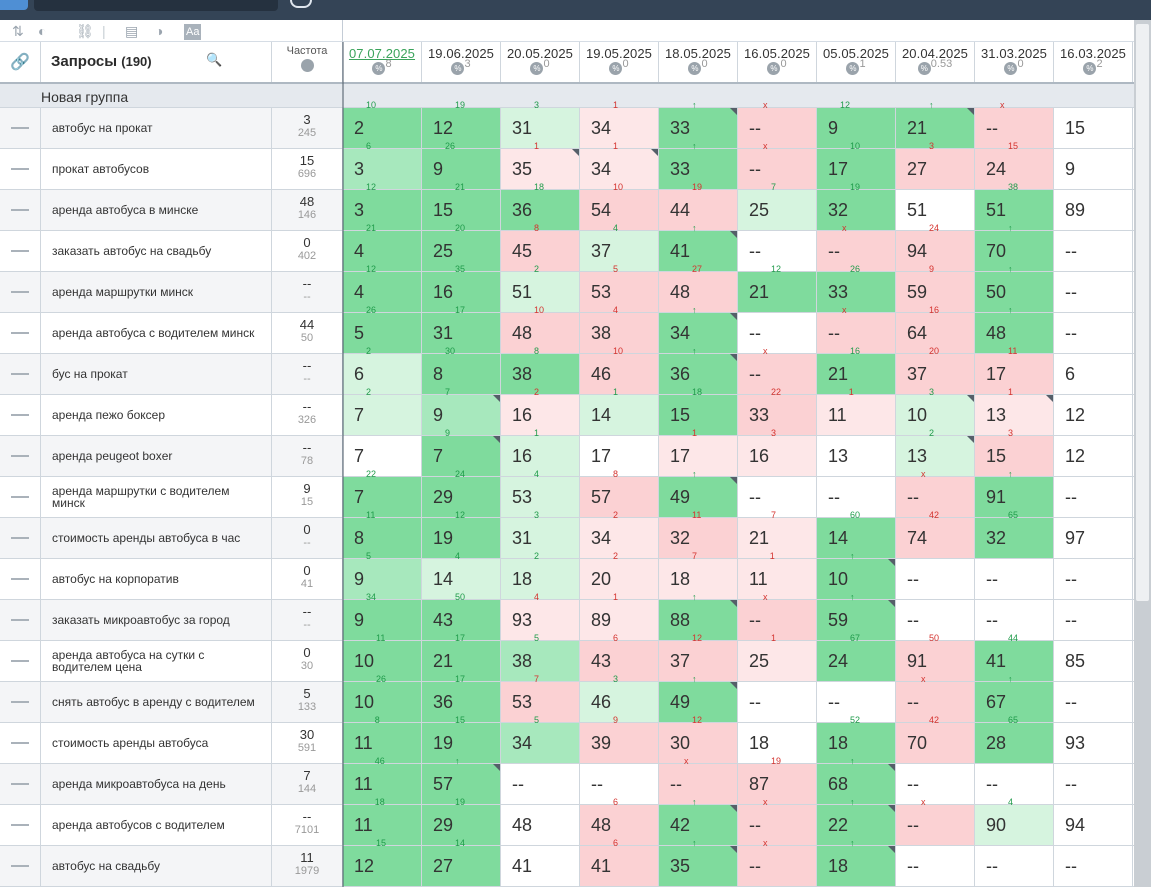 This screenshot has width=1151, height=887. Describe the element at coordinates (540, 124) in the screenshot. I see `position-cell: 313` at that location.